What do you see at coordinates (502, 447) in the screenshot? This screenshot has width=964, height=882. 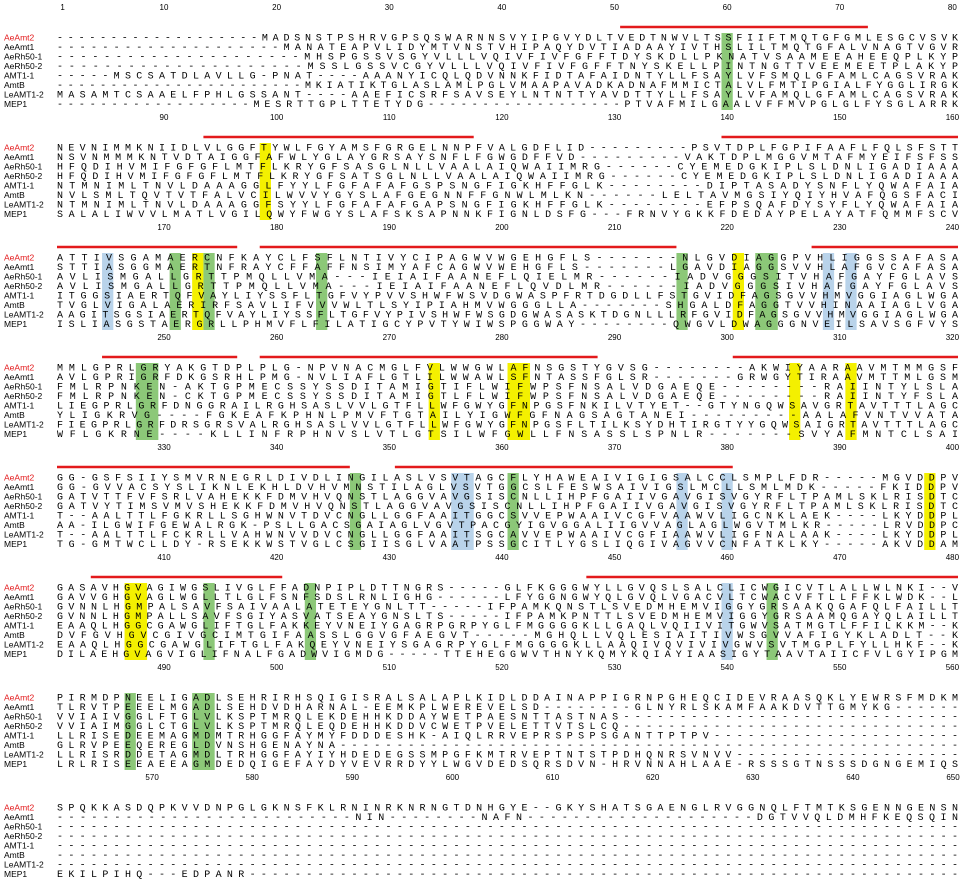 I see `position-label: 360` at bounding box center [502, 447].